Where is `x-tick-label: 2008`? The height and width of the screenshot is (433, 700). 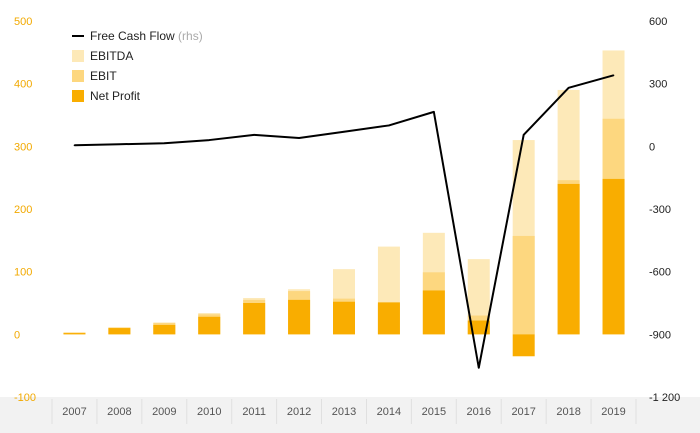 x-tick-label: 2008 is located at coordinates (119, 412).